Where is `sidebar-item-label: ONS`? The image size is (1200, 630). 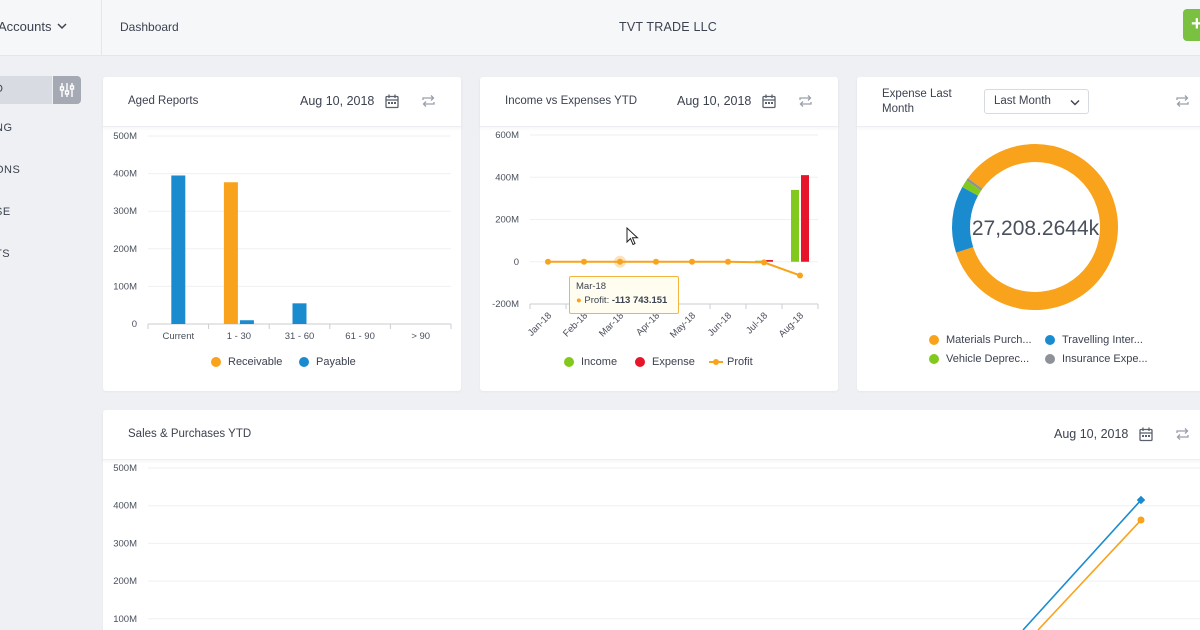
sidebar-item-label: ONS is located at coordinates (10, 170).